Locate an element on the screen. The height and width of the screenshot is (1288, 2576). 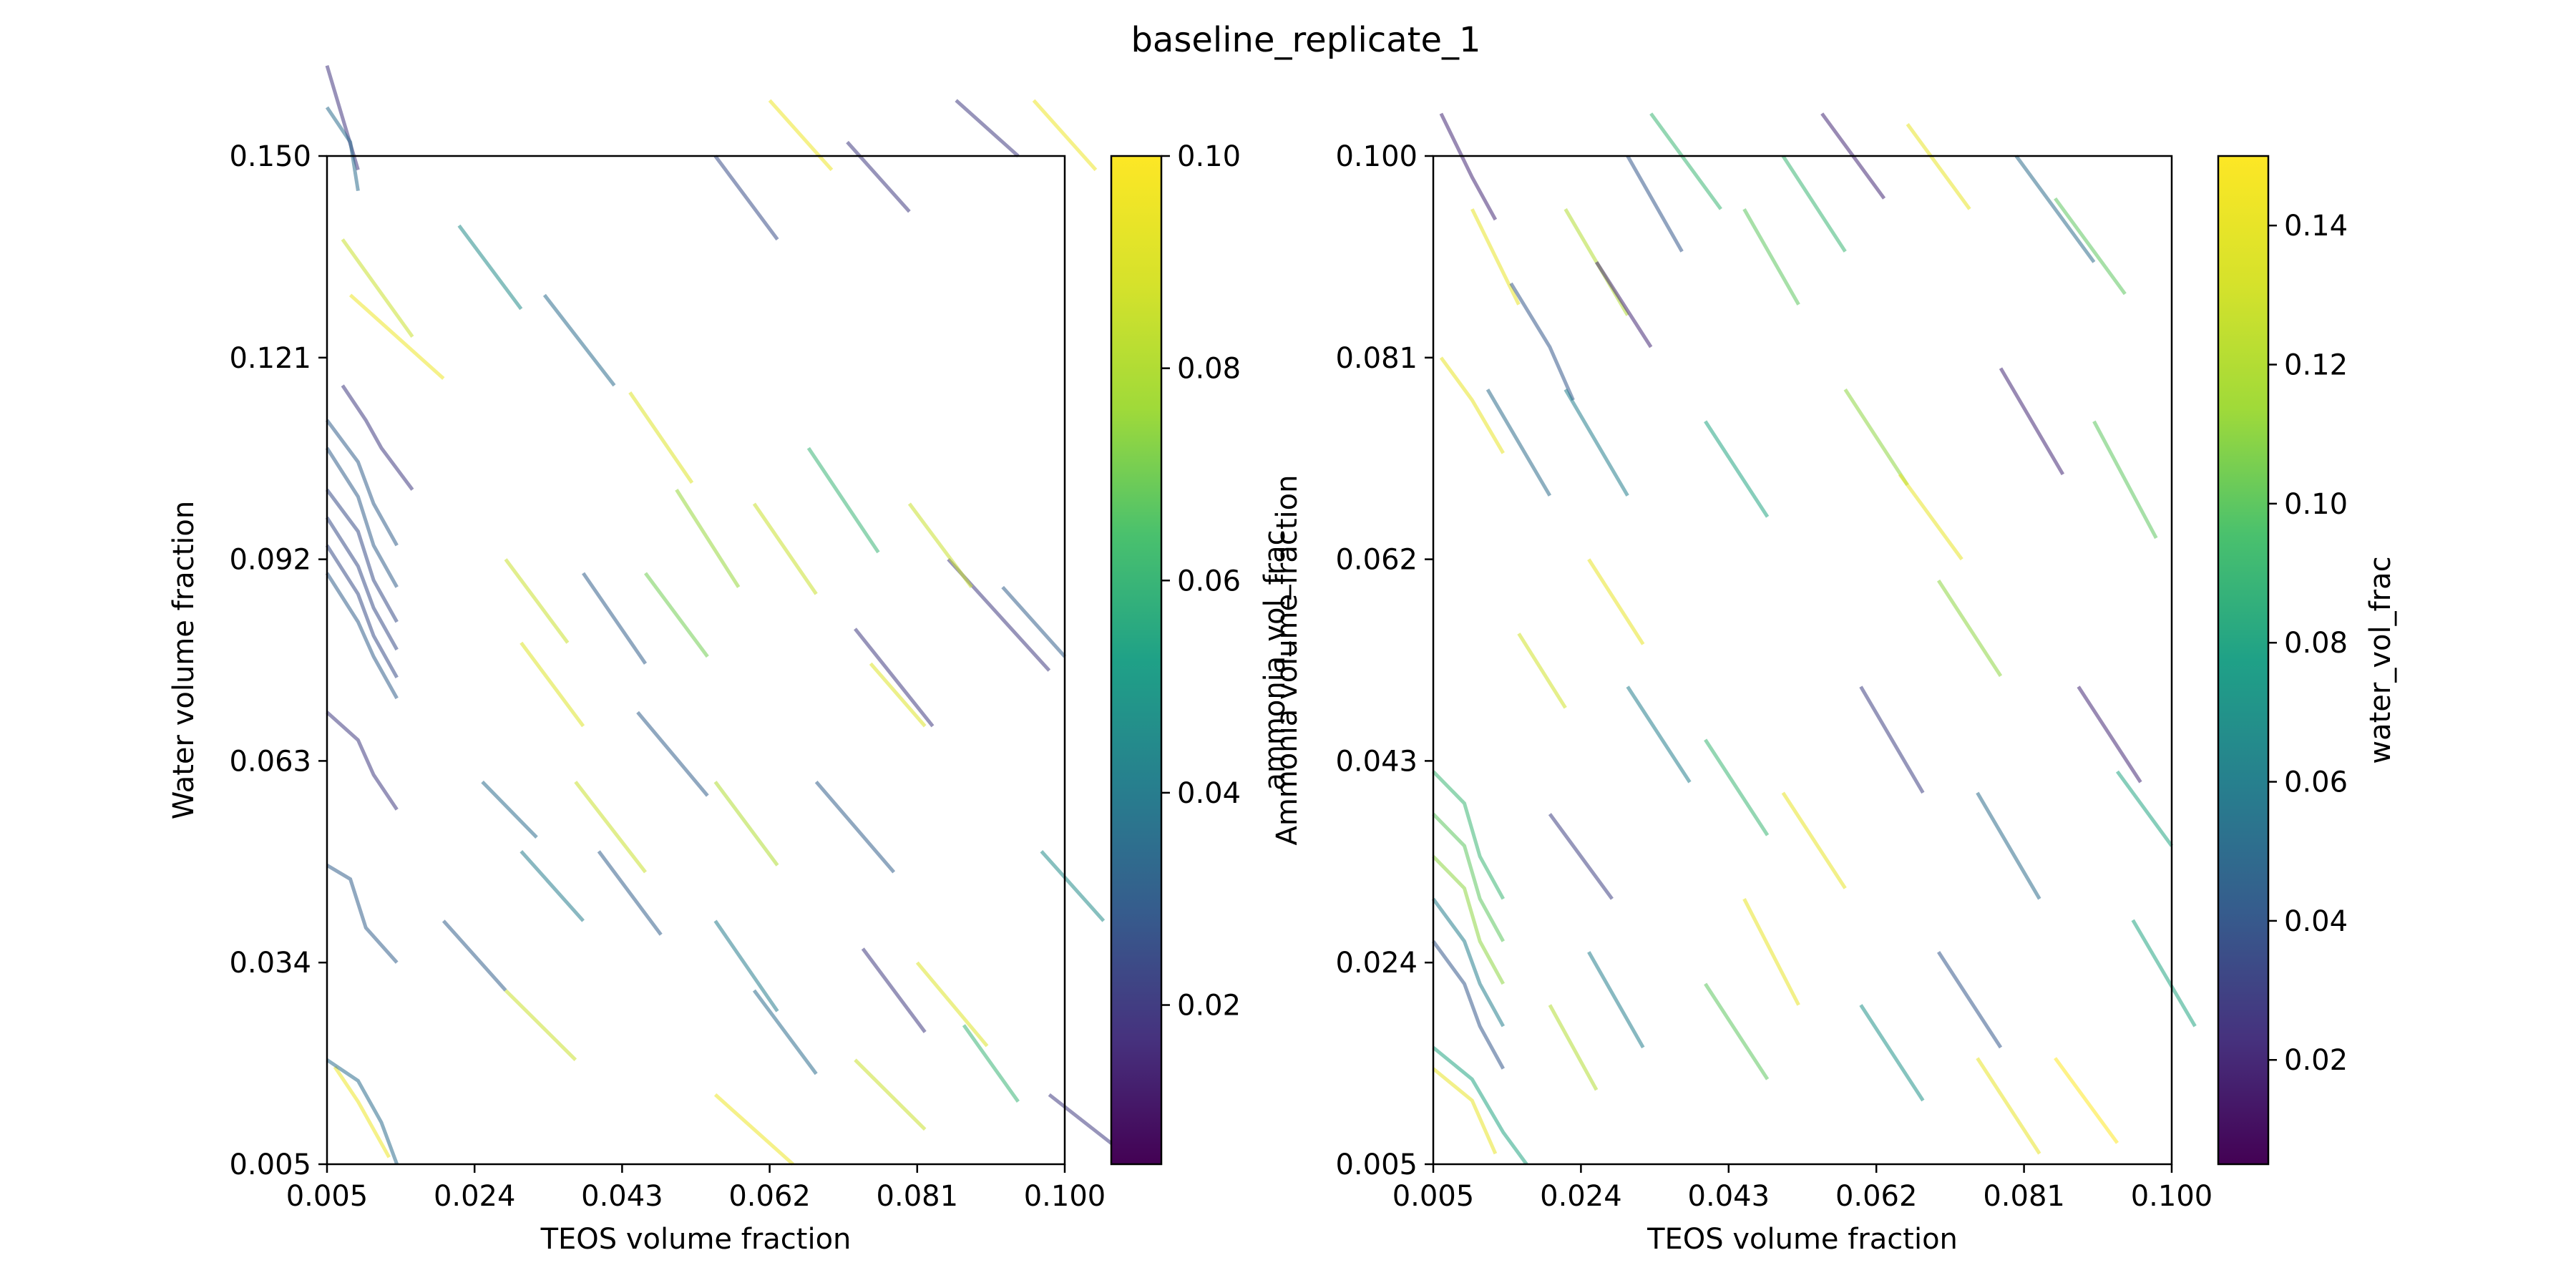
colorbar-tick-label: 0.04 is located at coordinates (1209, 793).